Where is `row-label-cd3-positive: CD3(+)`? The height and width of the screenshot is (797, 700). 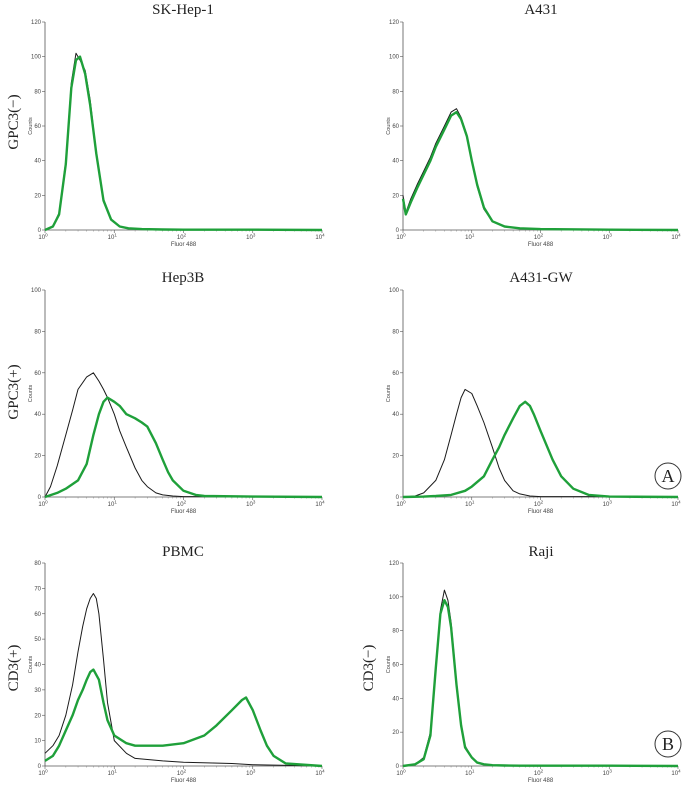
row-label-cd3-positive: CD3(+) is located at coordinates (14, 668).